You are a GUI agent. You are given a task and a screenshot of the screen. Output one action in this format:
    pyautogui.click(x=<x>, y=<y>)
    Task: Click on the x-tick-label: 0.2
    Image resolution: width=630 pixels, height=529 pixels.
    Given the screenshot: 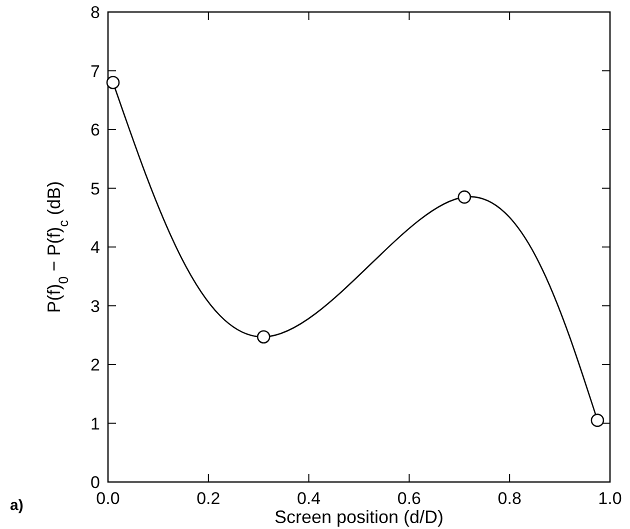 What is the action you would take?
    pyautogui.click(x=208, y=498)
    